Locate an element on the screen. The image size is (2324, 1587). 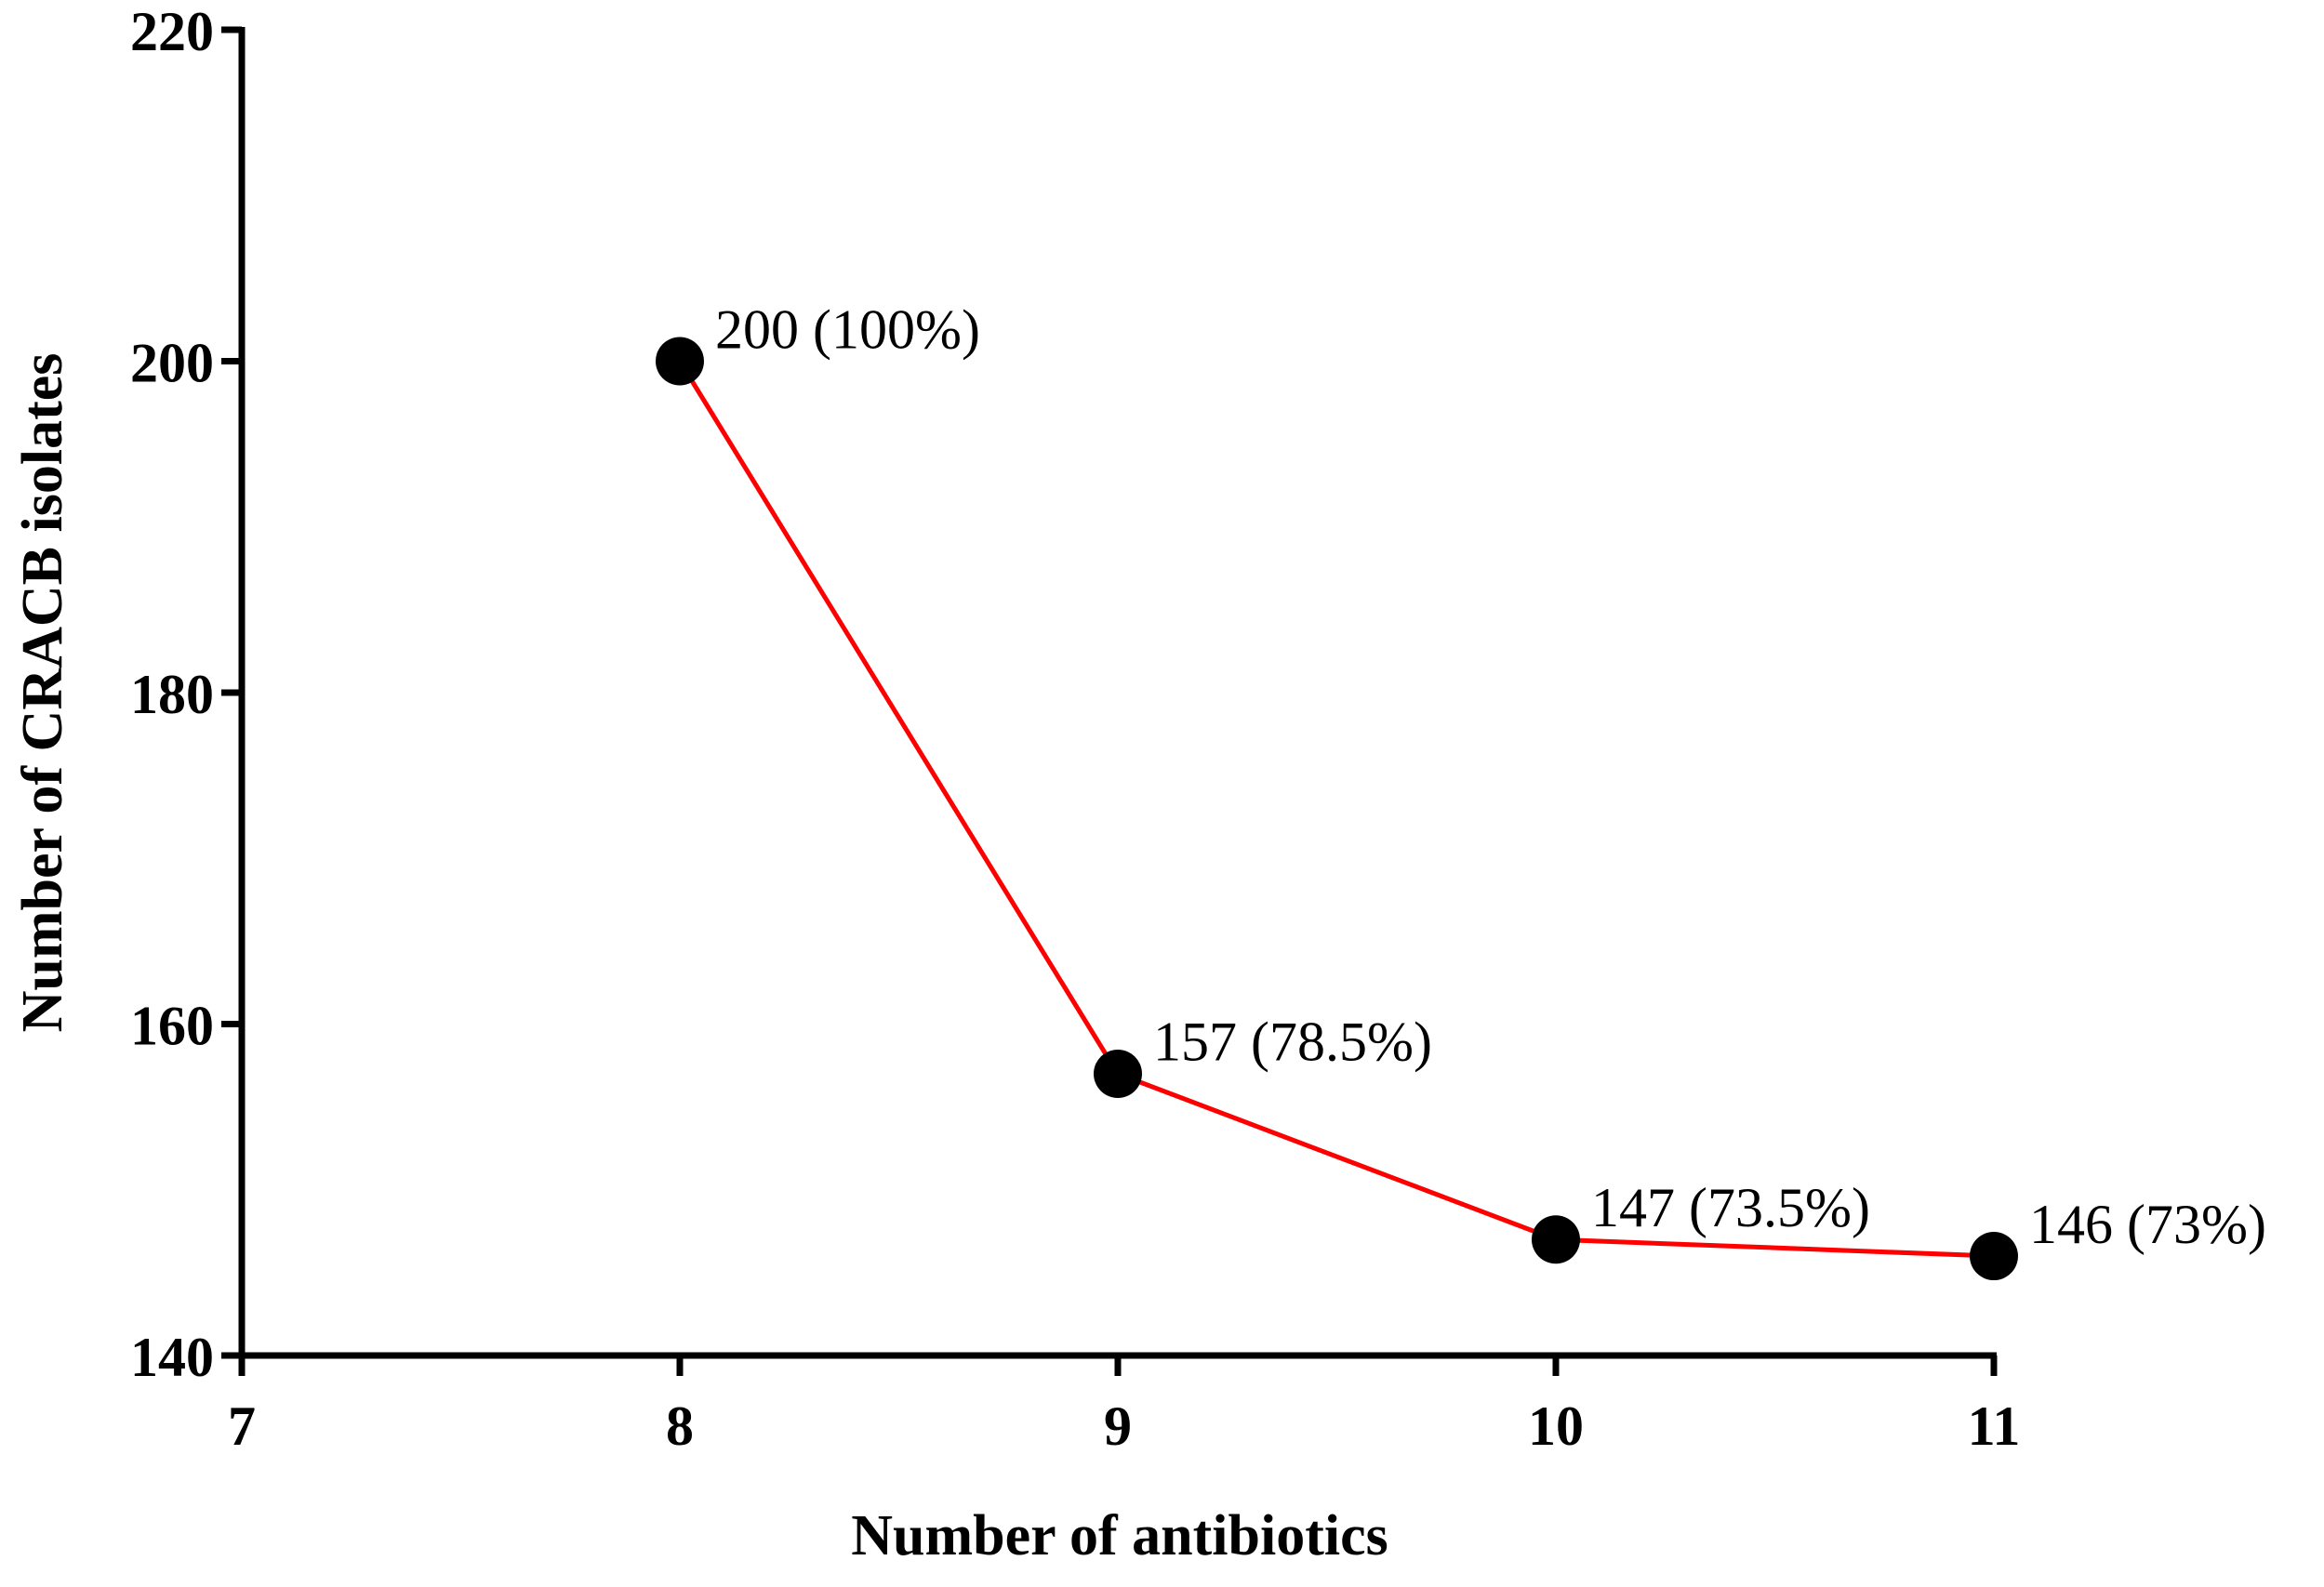
x-tick-label: 8 is located at coordinates (680, 1426).